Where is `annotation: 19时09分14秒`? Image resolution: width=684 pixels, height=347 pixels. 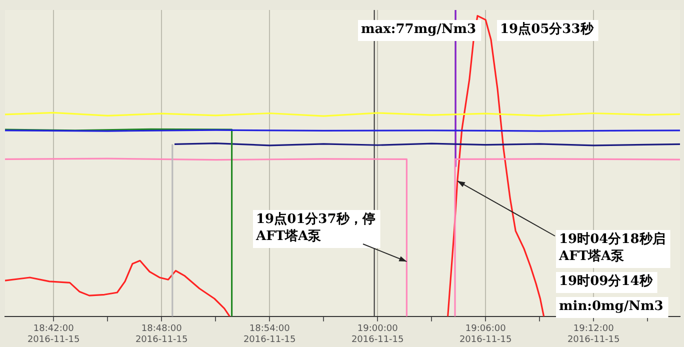 annotation: 19时09分14秒 is located at coordinates (606, 281).